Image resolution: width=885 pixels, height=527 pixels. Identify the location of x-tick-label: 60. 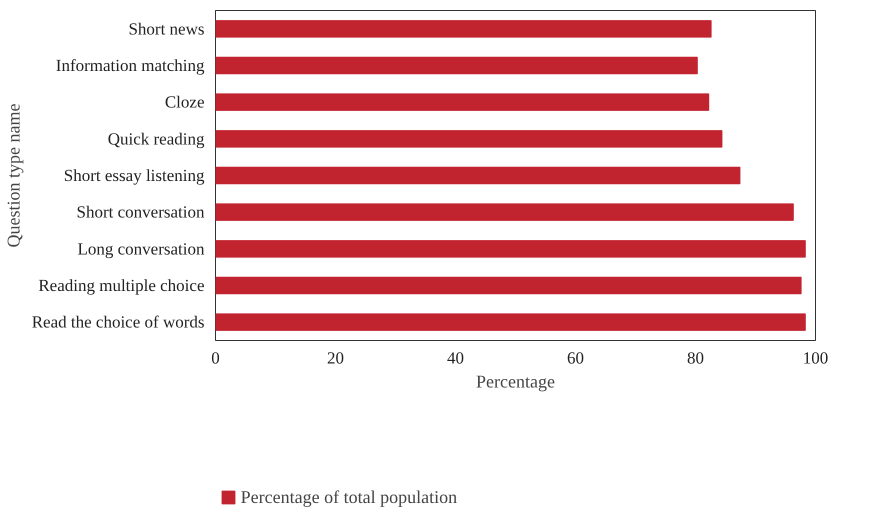
(575, 358).